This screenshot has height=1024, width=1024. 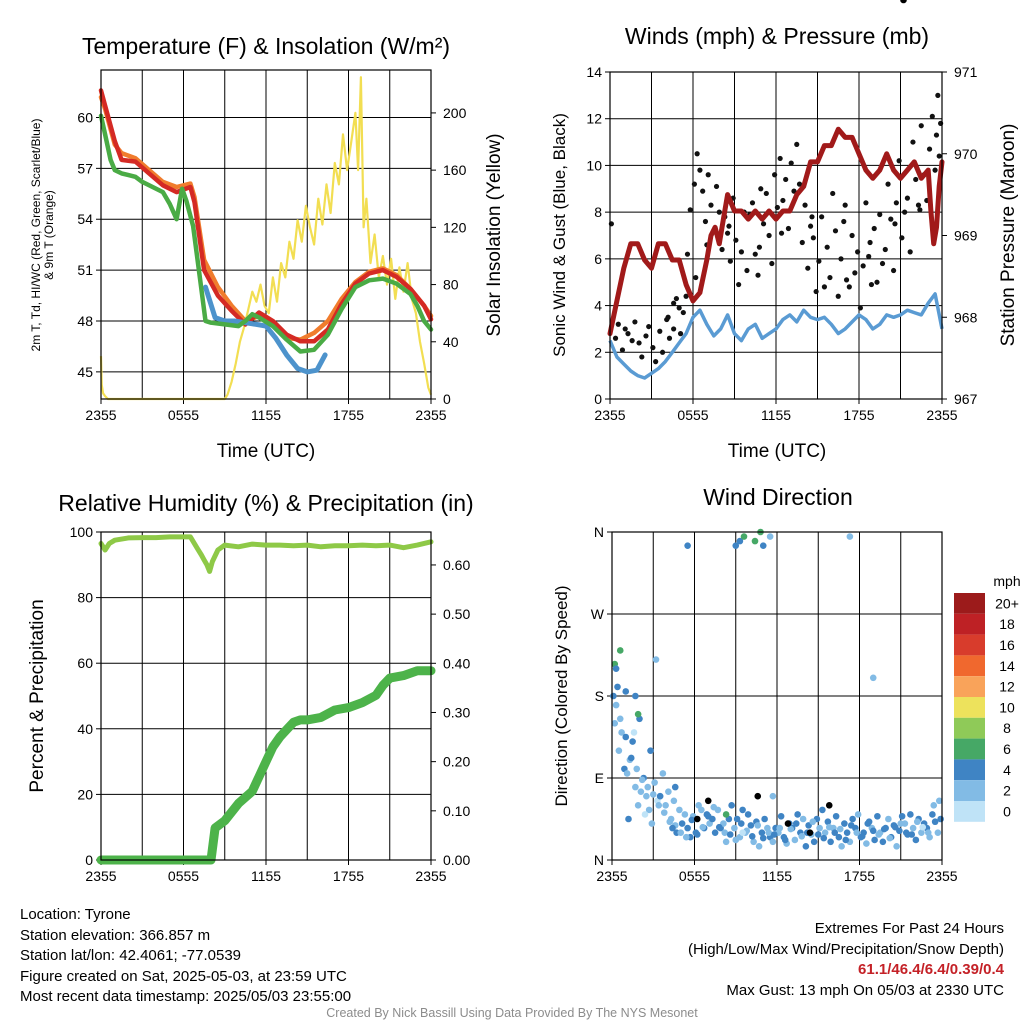 What do you see at coordinates (1007, 666) in the screenshot?
I see `colorbar-label: 14` at bounding box center [1007, 666].